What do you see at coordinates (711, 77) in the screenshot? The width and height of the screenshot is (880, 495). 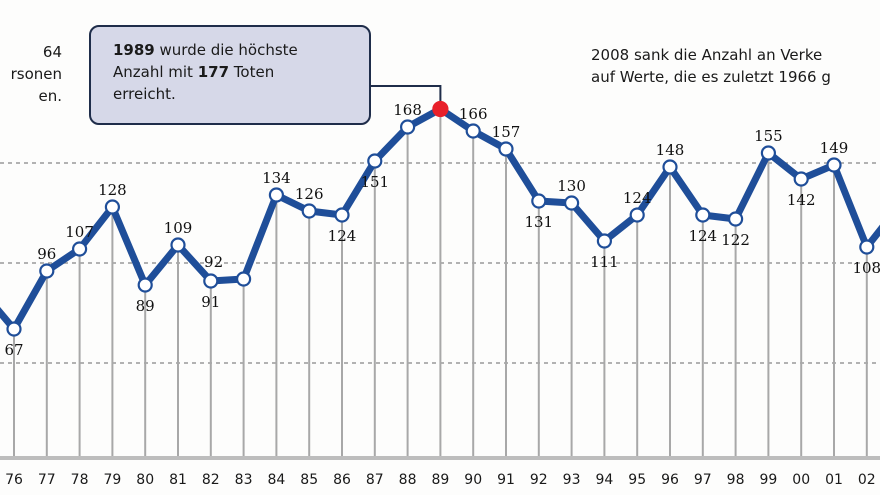 I see `right-note-line: auf Werte, die es zuletzt 1966 g` at bounding box center [711, 77].